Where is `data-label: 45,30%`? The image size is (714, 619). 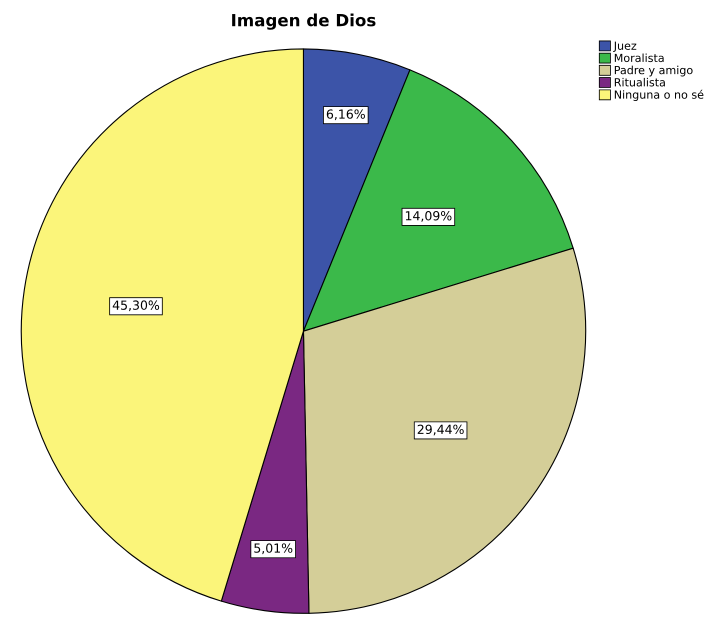
data-label: 45,30% is located at coordinates (136, 306).